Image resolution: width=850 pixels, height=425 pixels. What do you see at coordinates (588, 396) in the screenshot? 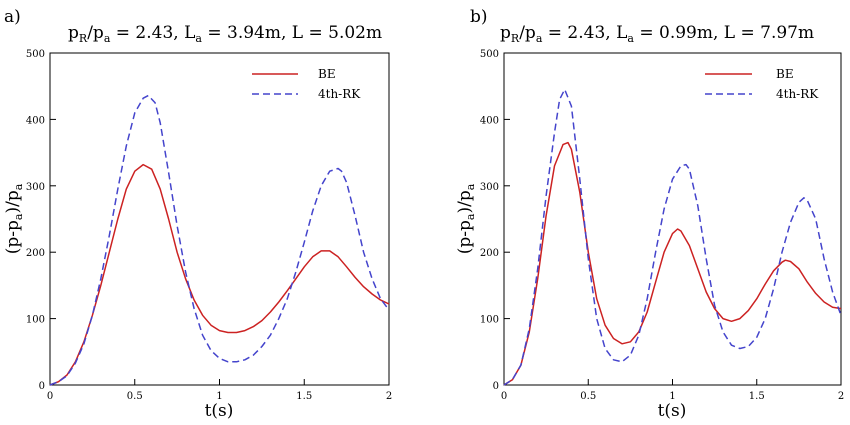
I see `panel-b-x-tick-label: 0.5` at bounding box center [588, 396].